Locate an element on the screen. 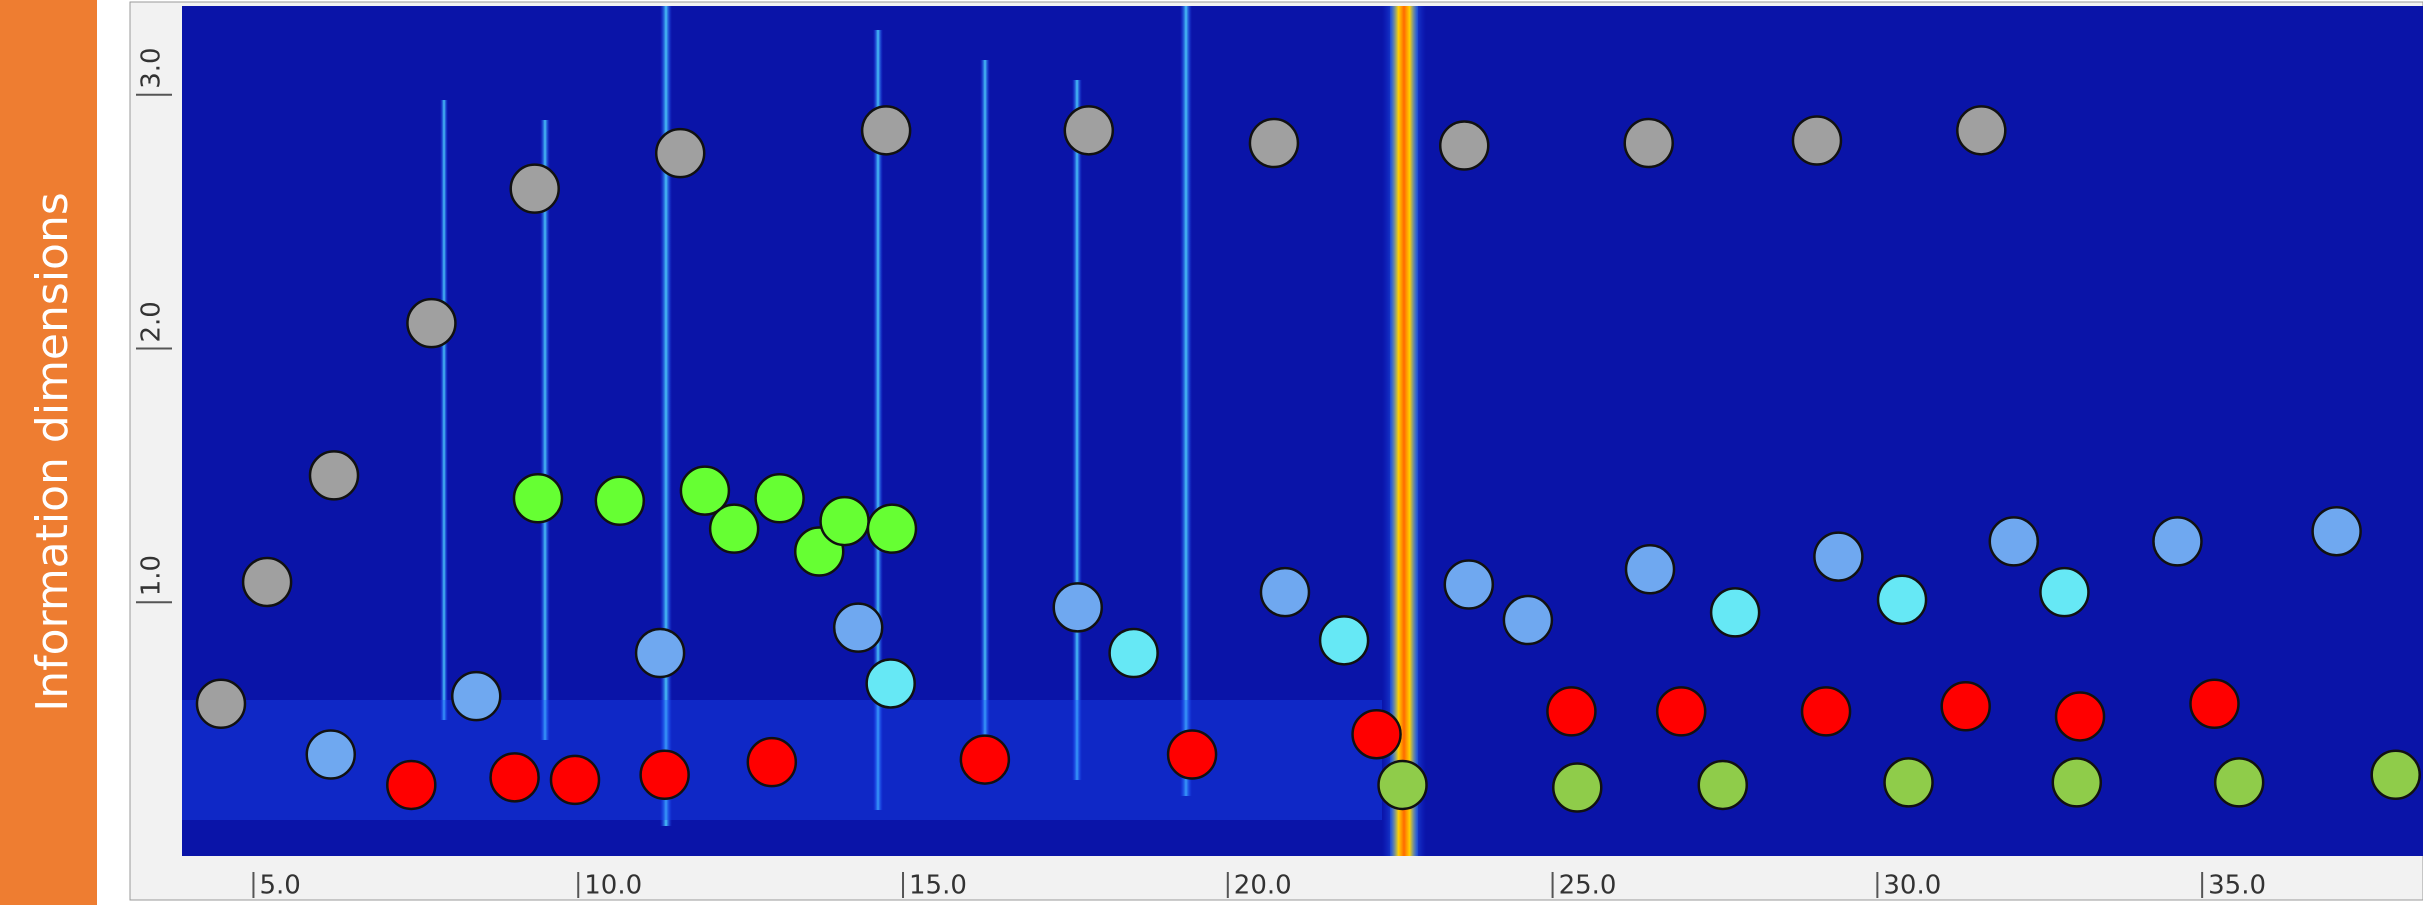  x-tick-label: 25.0 is located at coordinates (1588, 886).